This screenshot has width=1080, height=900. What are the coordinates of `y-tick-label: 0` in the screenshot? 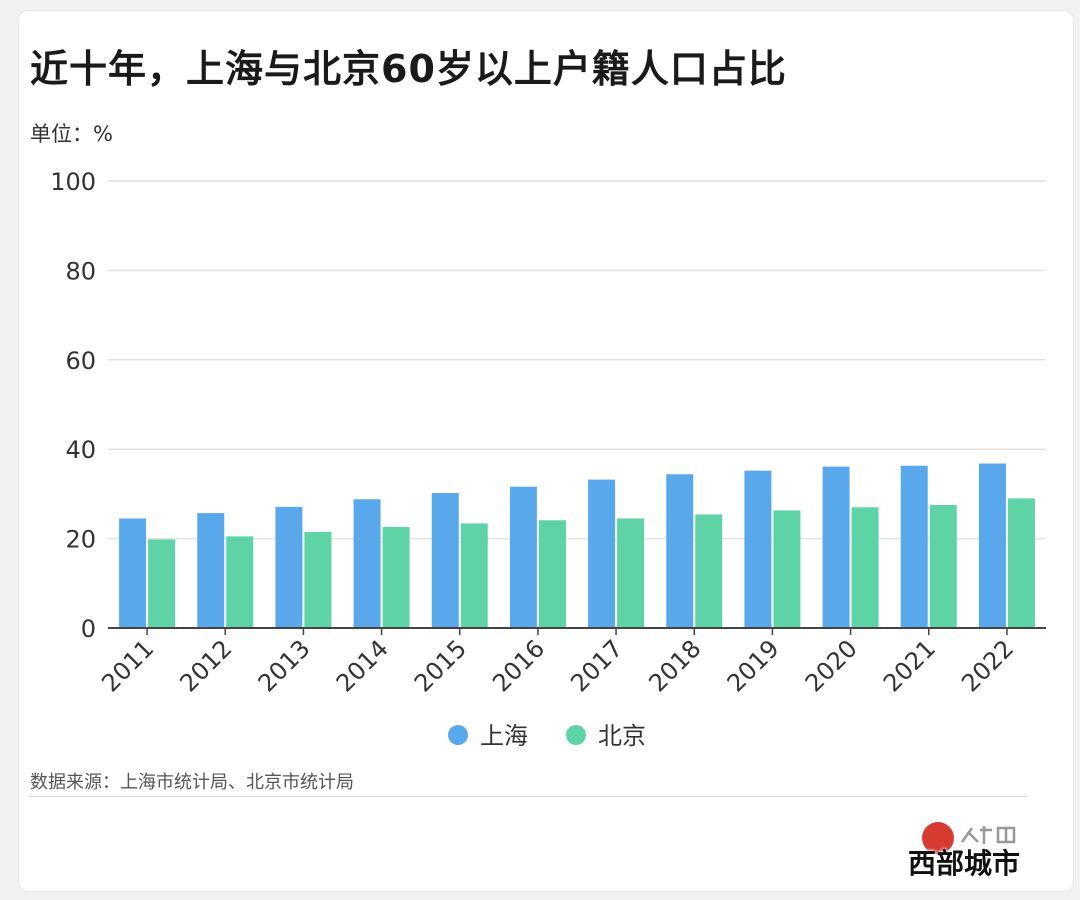 It's located at (88, 629).